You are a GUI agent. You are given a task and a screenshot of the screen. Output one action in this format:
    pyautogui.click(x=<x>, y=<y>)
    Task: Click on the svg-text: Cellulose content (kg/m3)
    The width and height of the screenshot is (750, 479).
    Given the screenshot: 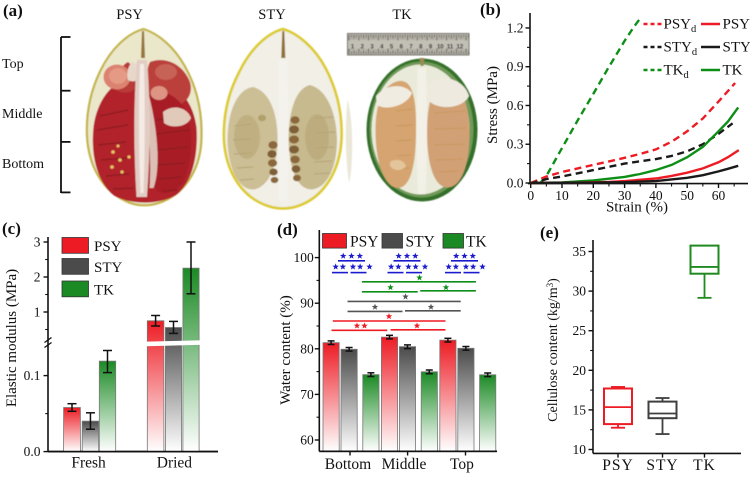 What is the action you would take?
    pyautogui.click(x=553, y=350)
    